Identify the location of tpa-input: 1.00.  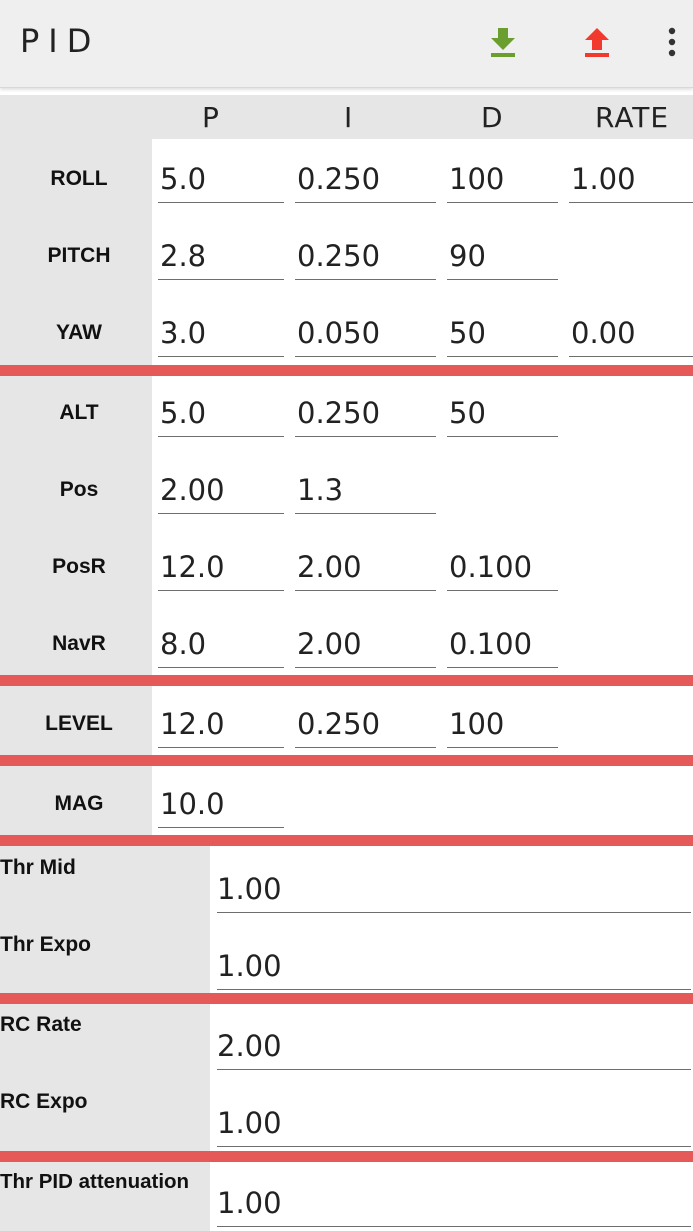
(454, 1205).